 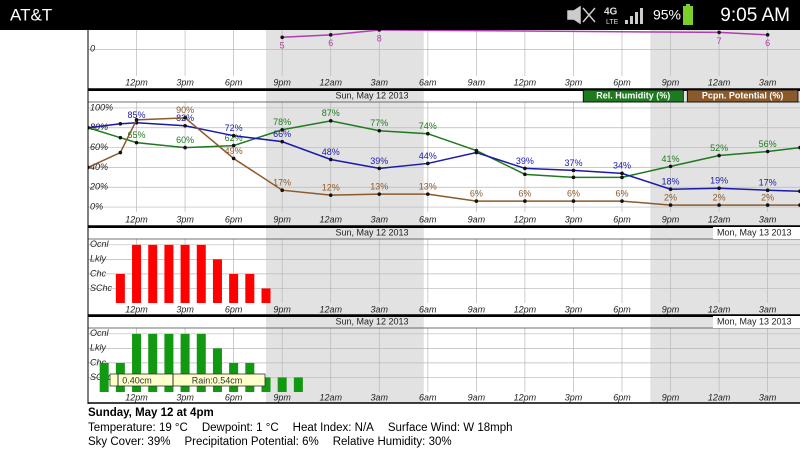 I want to click on value-label: 65%, so click(x=137, y=135).